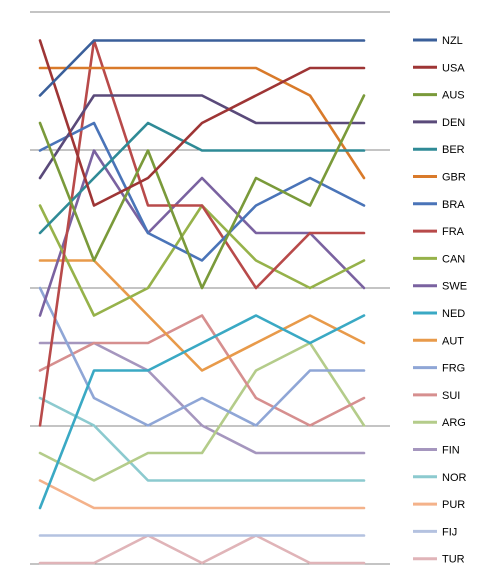 Image resolution: width=479 pixels, height=587 pixels. What do you see at coordinates (454, 423) in the screenshot?
I see `legend-label-arg: ARG` at bounding box center [454, 423].